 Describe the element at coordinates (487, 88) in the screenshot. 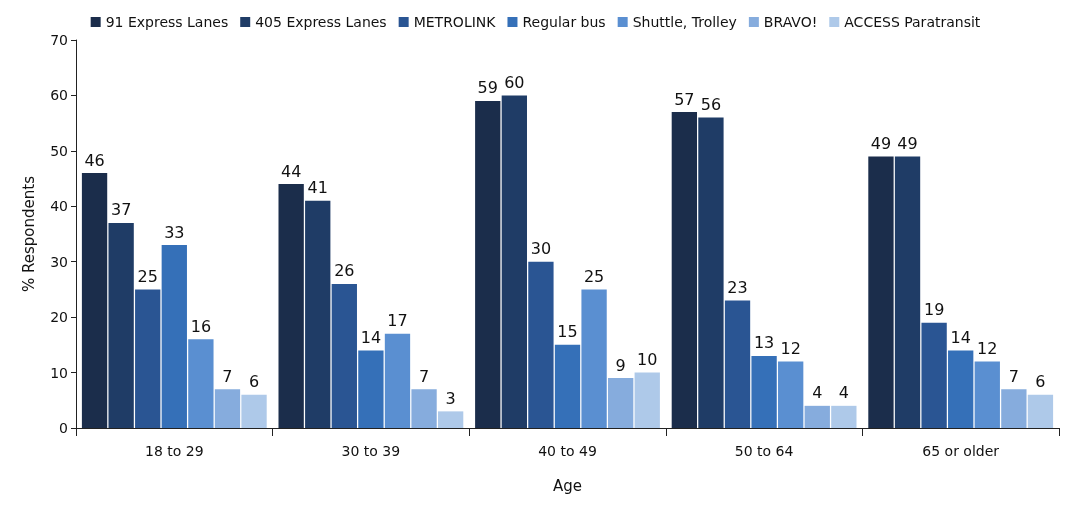

I see `data-label: 59` at that location.